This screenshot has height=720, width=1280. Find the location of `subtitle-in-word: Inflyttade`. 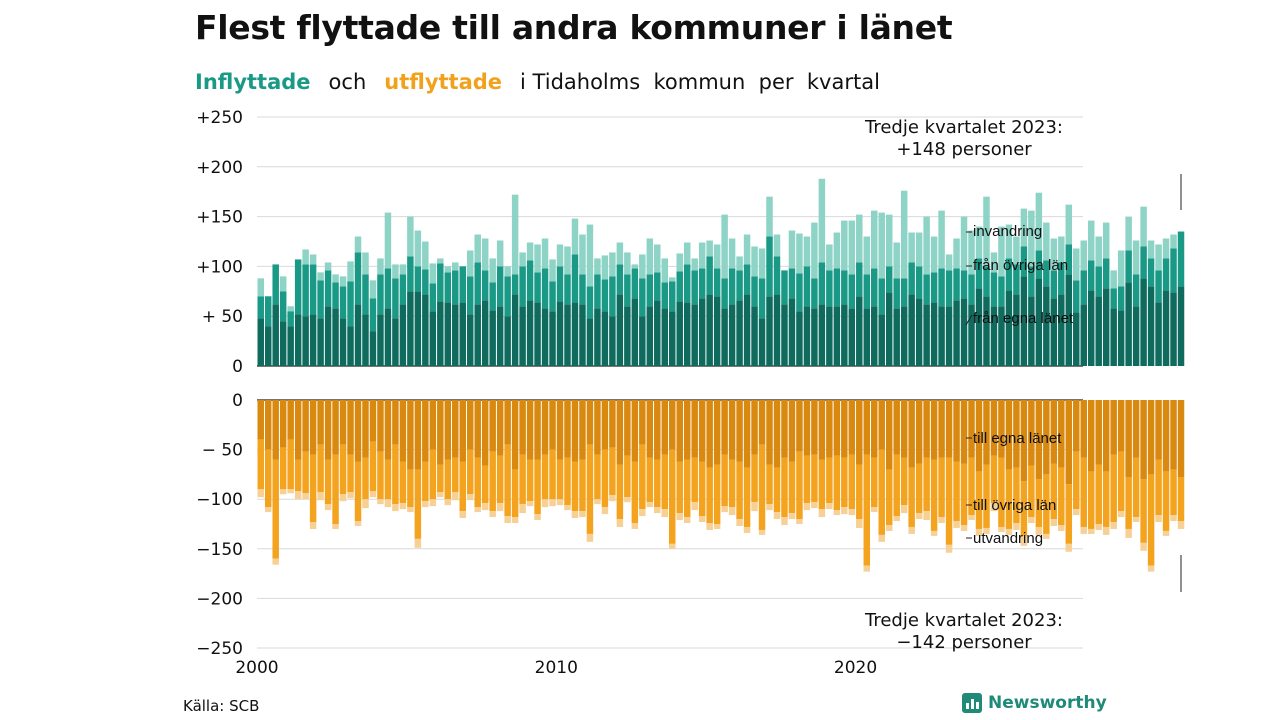

subtitle-in-word: Inflyttade is located at coordinates (253, 82).